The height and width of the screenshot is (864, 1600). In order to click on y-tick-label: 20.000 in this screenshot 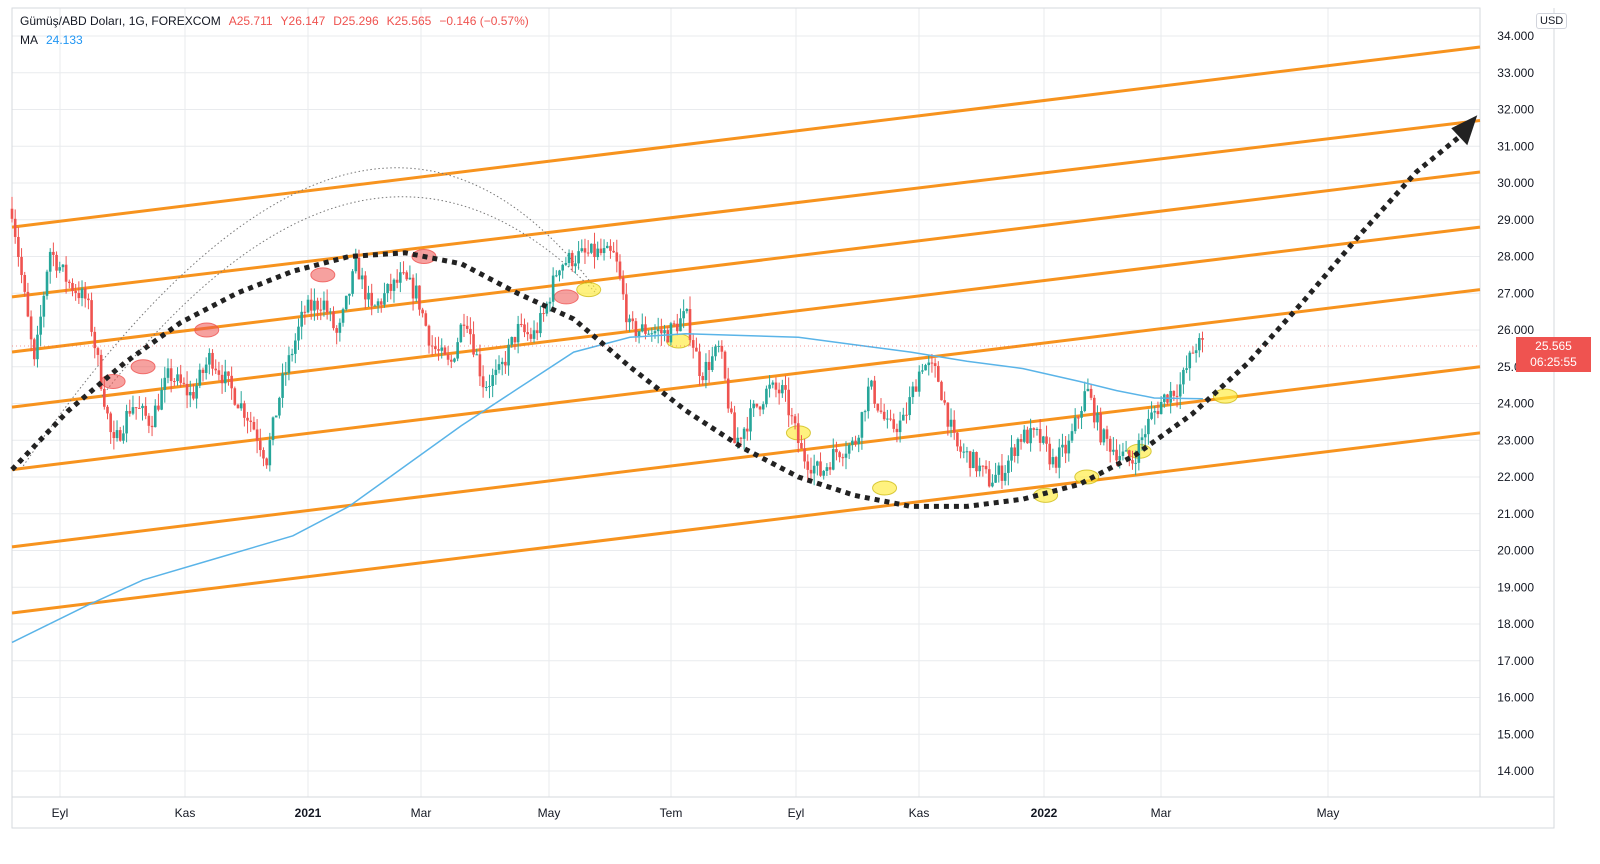, I will do `click(1515, 551)`.